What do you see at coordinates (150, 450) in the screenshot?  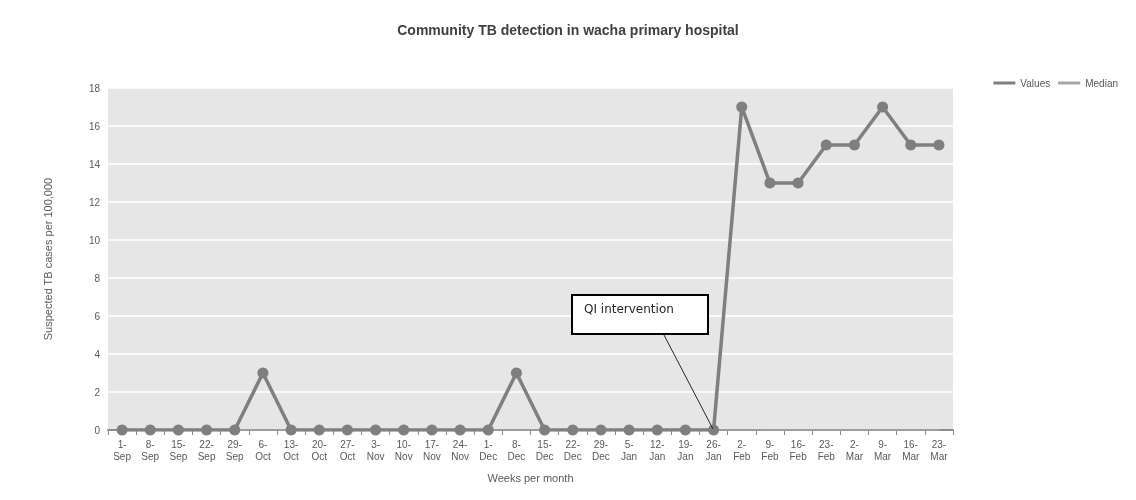 I see `x-tick-label: 8-Sep` at bounding box center [150, 450].